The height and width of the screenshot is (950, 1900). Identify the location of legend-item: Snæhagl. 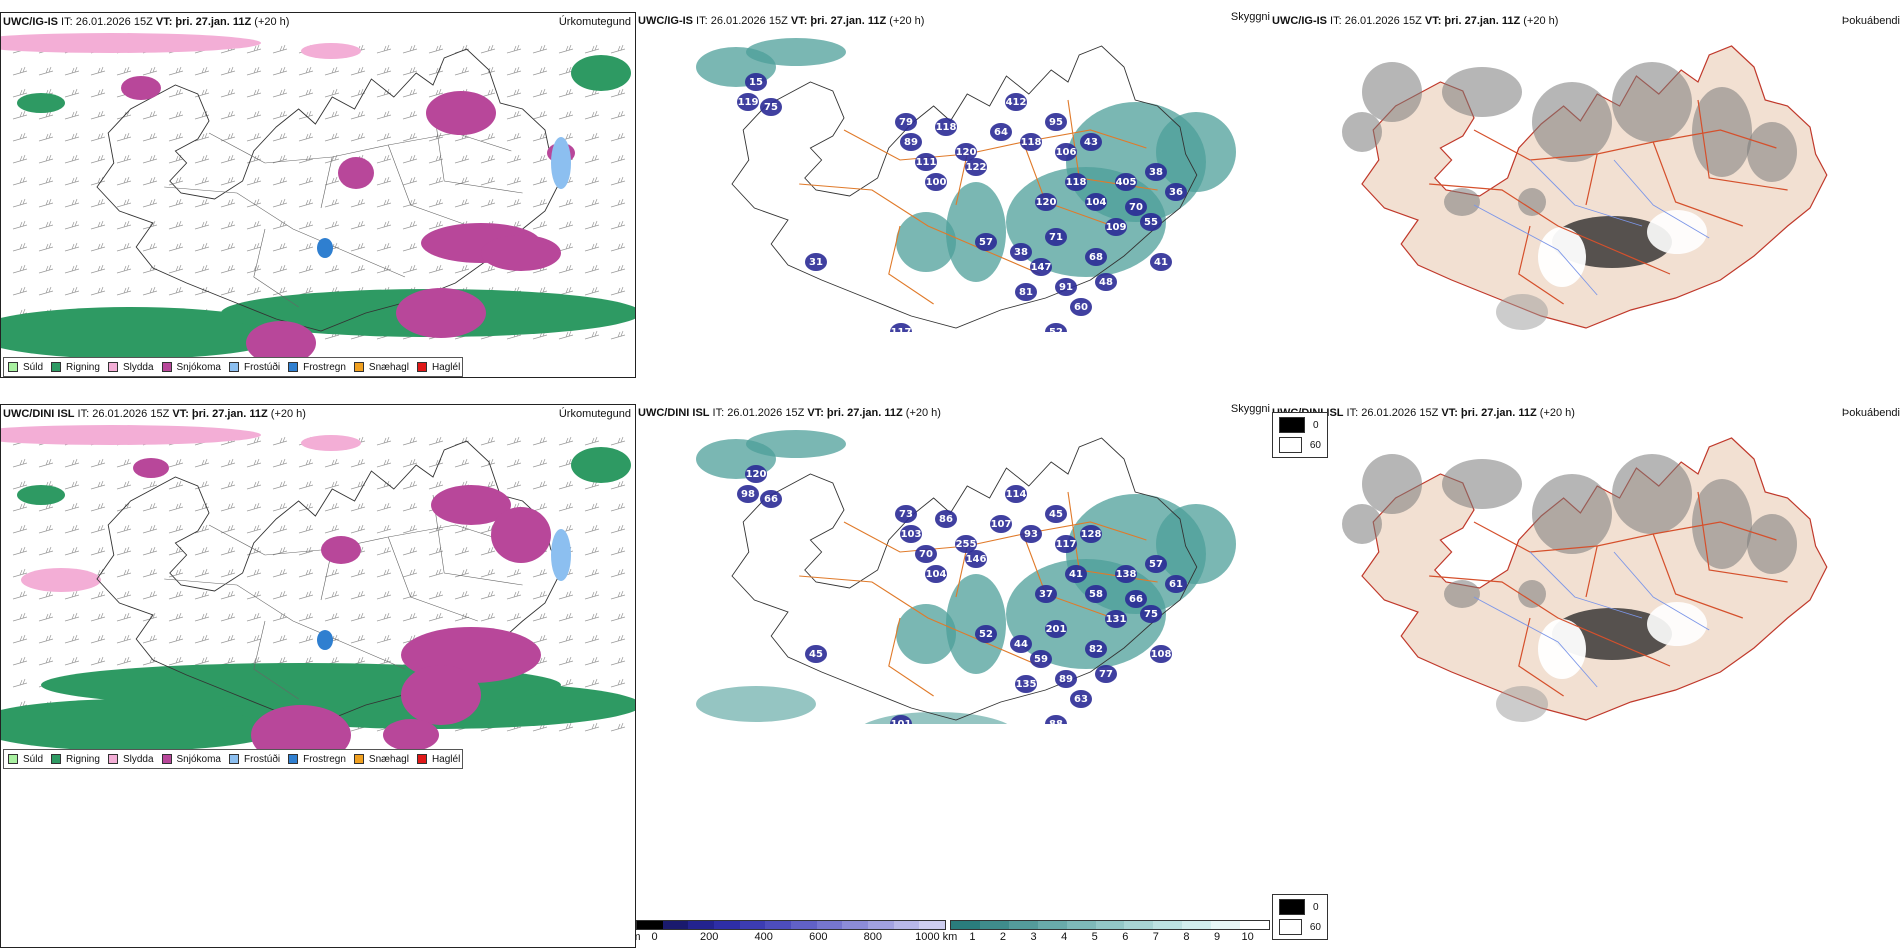
(381, 759).